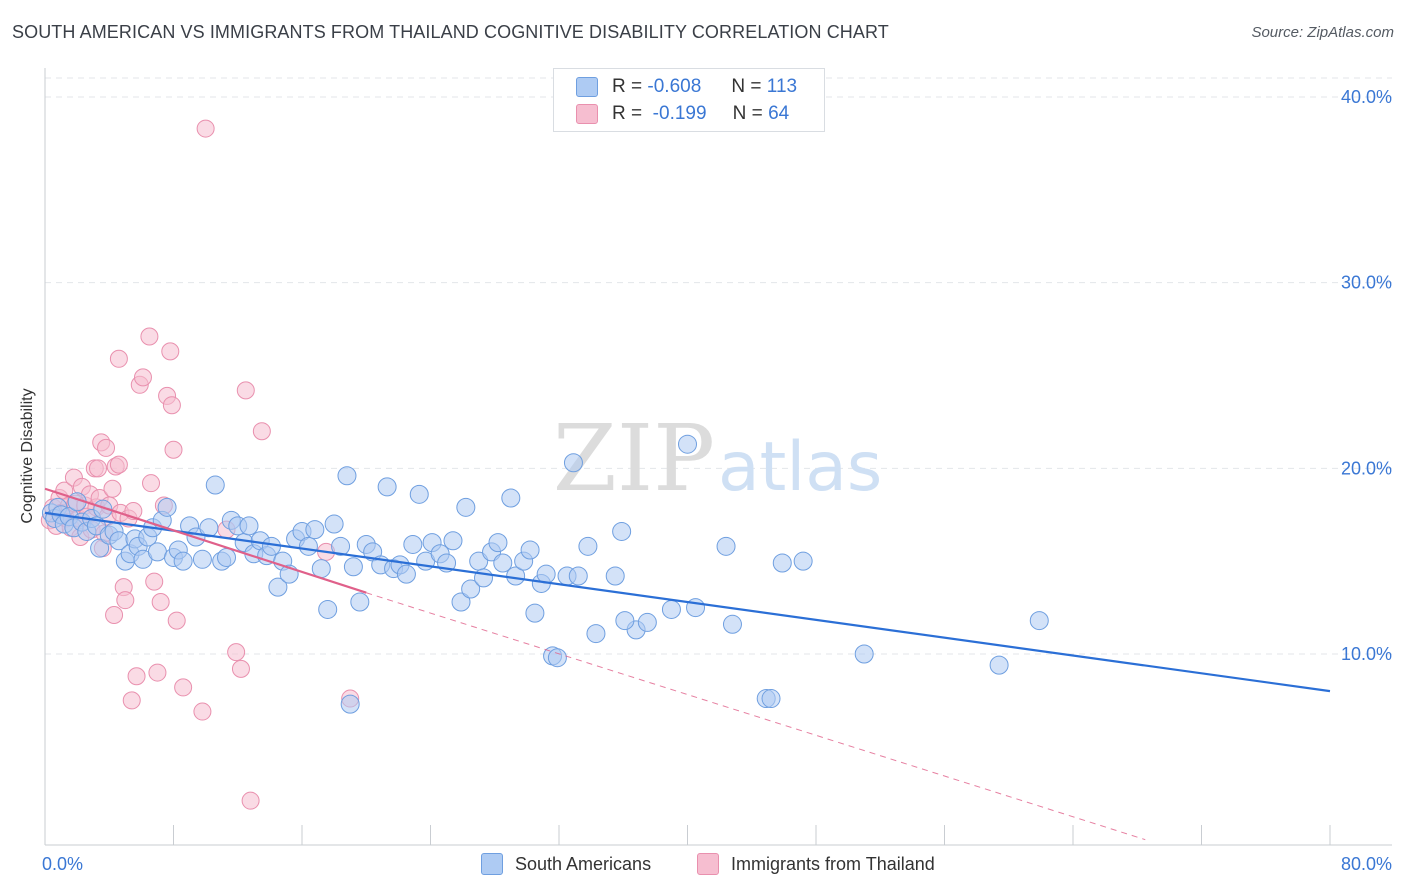 The width and height of the screenshot is (1406, 892). Describe the element at coordinates (689, 100) in the screenshot. I see `correlation-legend: R = -0.608 N = 113 R = -0.199 N = 64` at that location.